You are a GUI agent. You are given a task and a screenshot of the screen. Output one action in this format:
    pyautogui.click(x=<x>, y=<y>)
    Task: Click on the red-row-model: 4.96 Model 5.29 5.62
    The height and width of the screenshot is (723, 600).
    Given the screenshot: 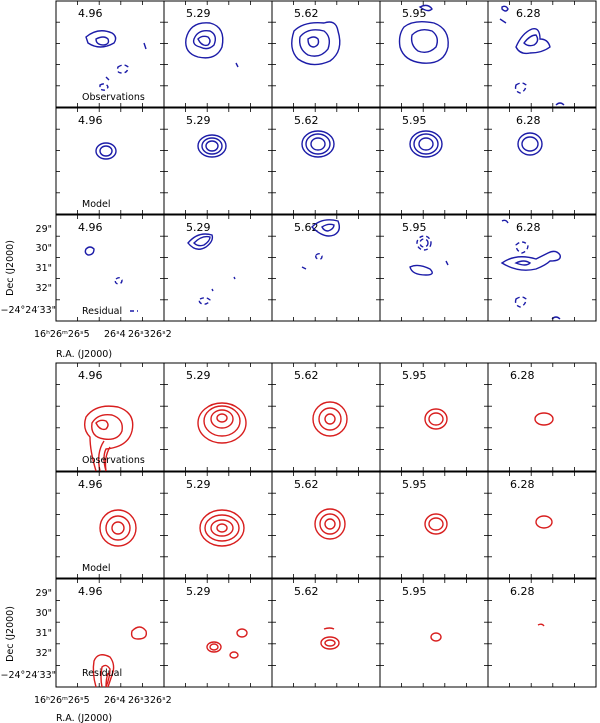 What is the action you would take?
    pyautogui.click(x=326, y=525)
    